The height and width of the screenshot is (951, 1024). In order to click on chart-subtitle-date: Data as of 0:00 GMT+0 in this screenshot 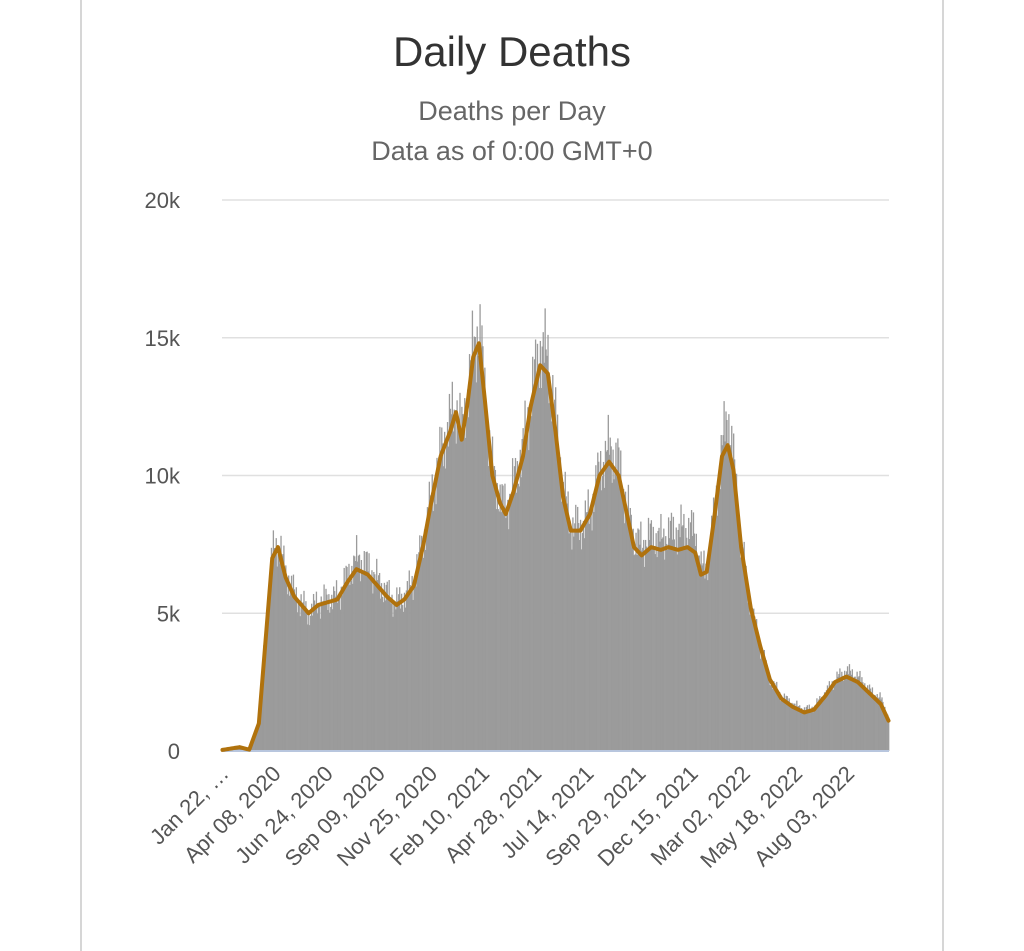, I will do `click(512, 151)`.